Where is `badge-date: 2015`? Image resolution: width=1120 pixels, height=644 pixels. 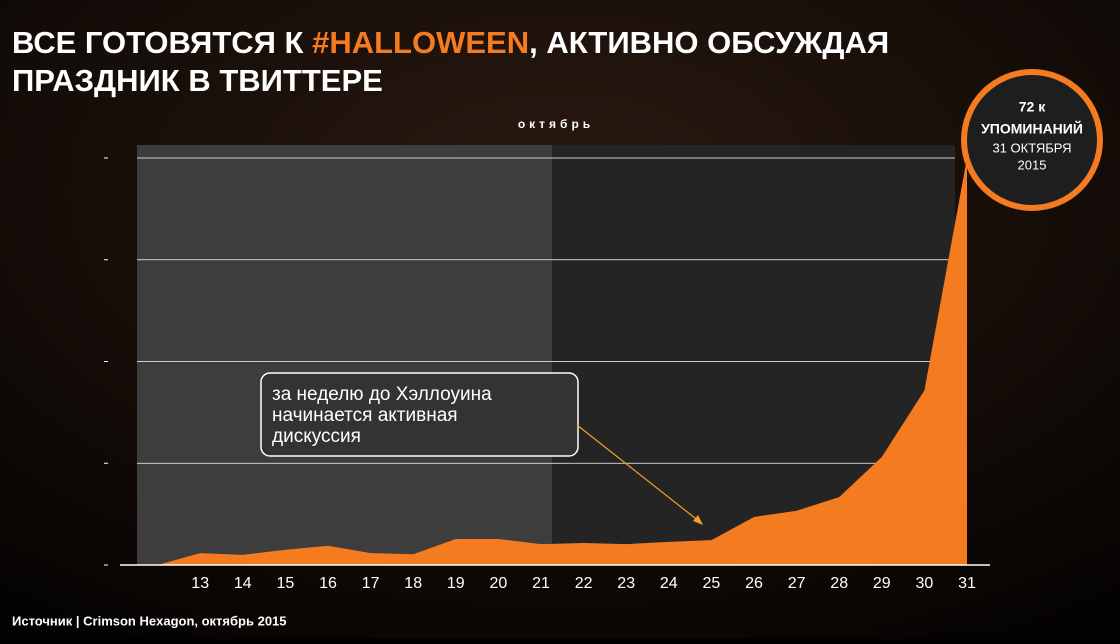 badge-date: 2015 is located at coordinates (1032, 164).